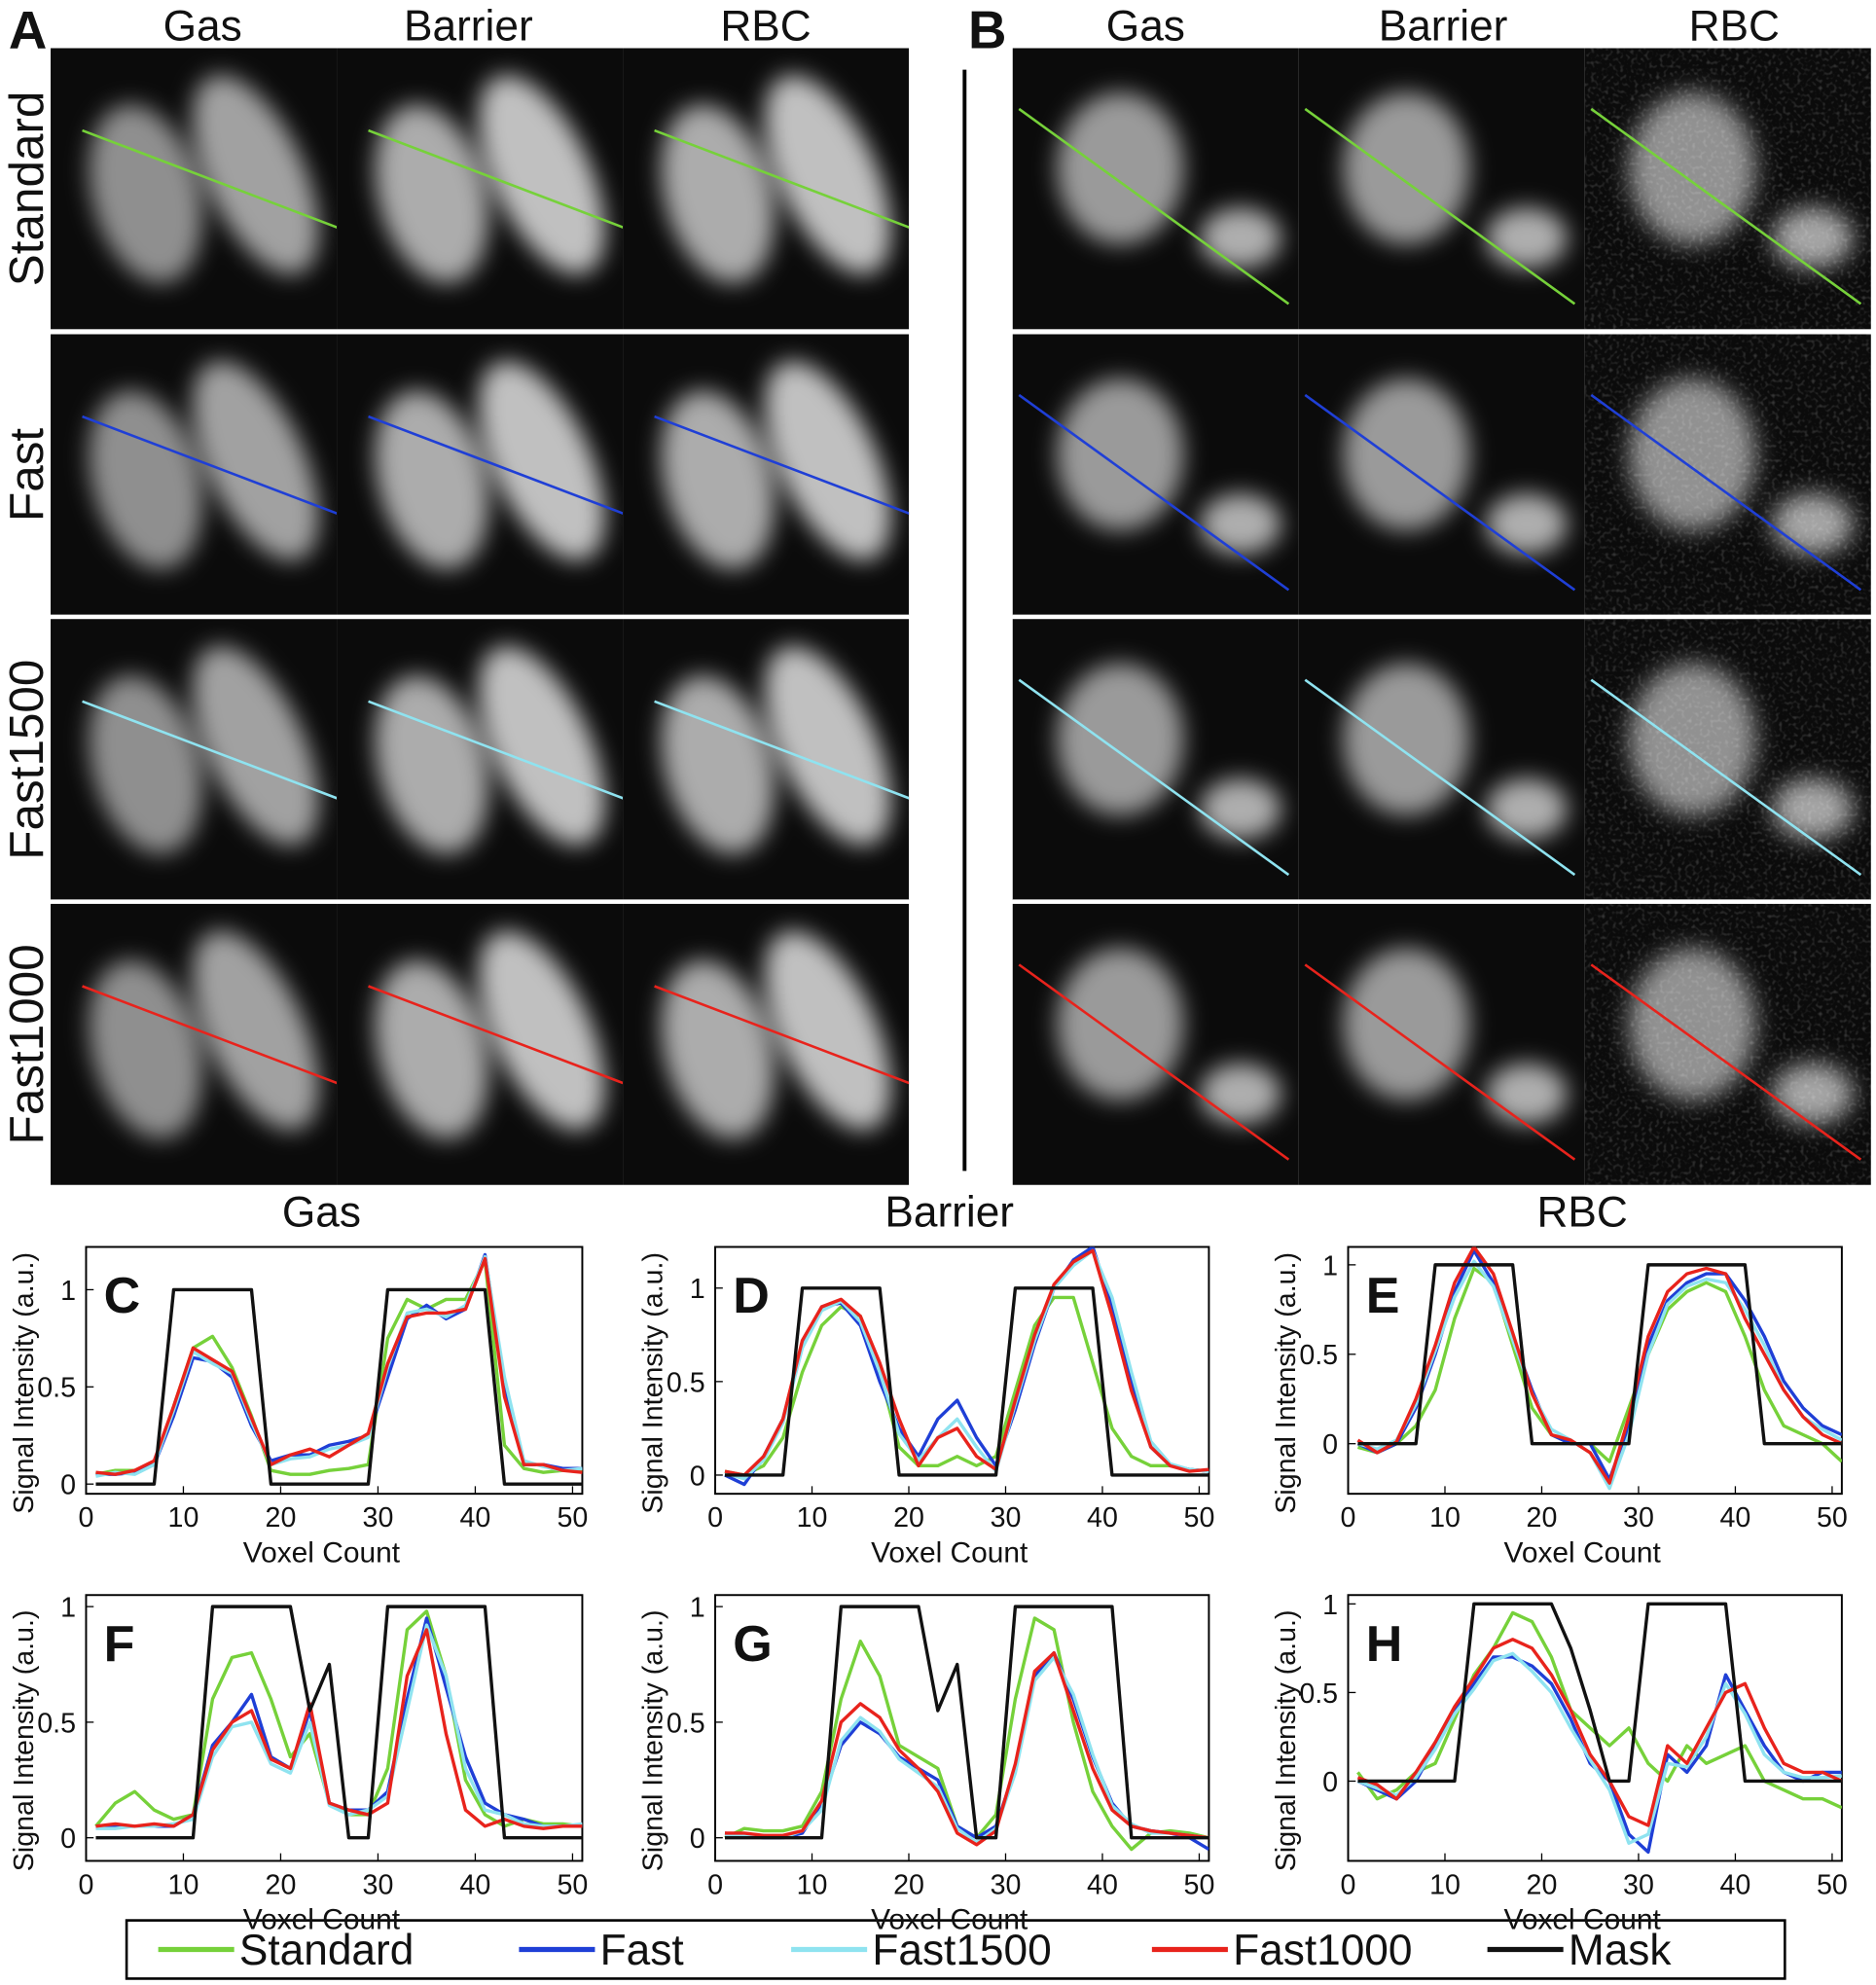 The width and height of the screenshot is (1876, 1985). I want to click on column-header: RBC, so click(765, 27).